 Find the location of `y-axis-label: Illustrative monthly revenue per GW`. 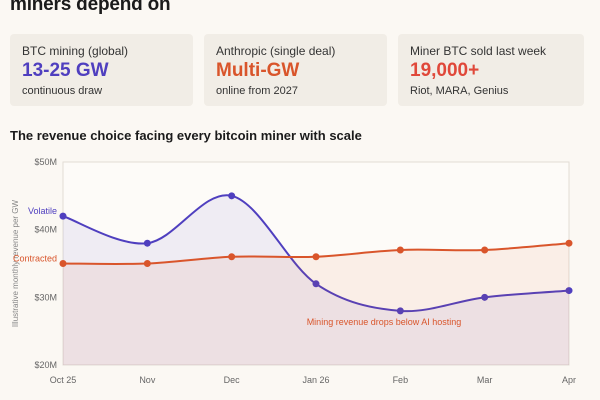

y-axis-label: Illustrative monthly revenue per GW is located at coordinates (15, 263).